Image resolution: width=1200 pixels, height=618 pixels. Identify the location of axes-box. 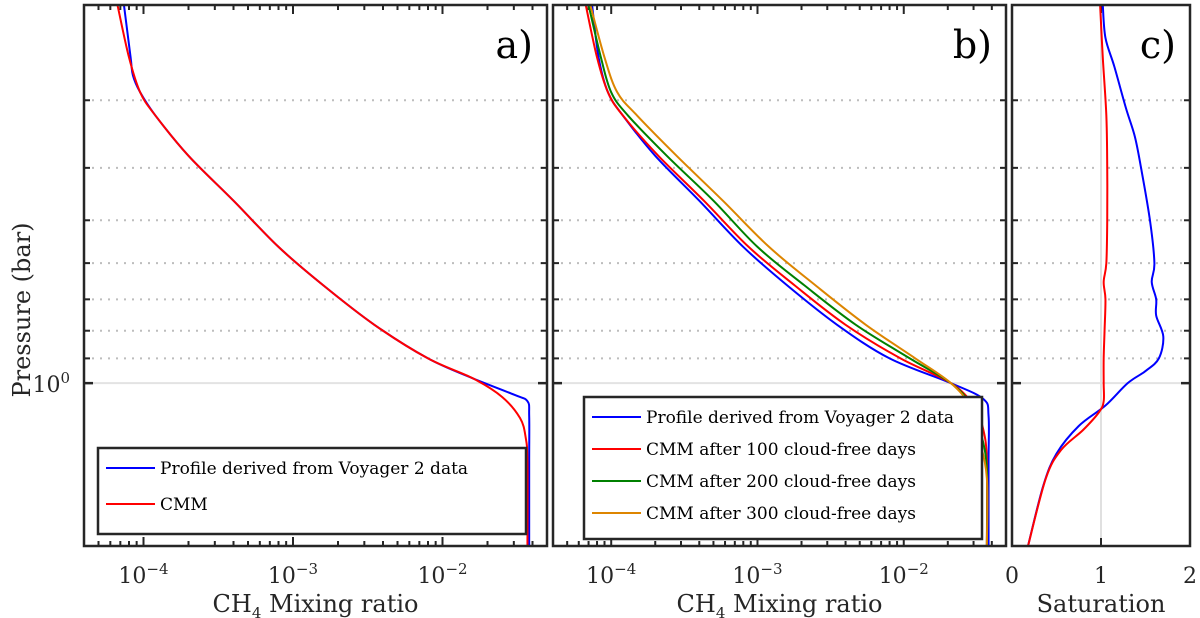
(1101, 275).